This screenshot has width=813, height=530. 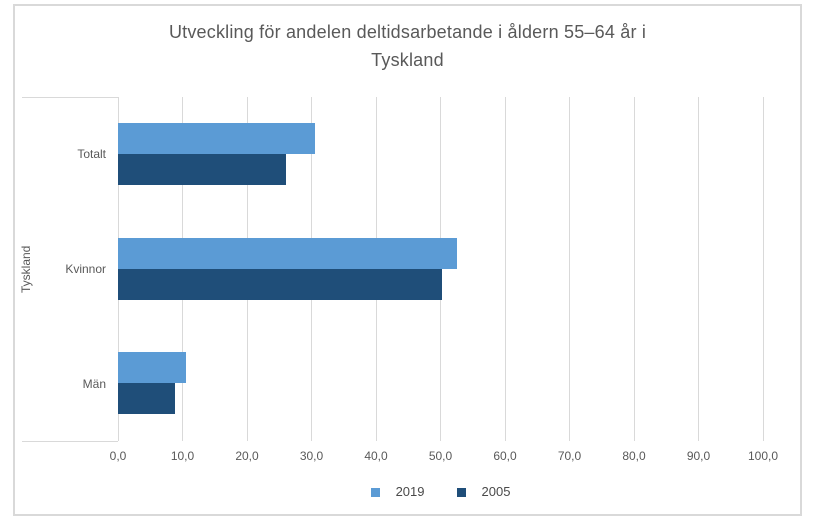 I want to click on legend-item-2019: 2019, so click(x=397, y=492).